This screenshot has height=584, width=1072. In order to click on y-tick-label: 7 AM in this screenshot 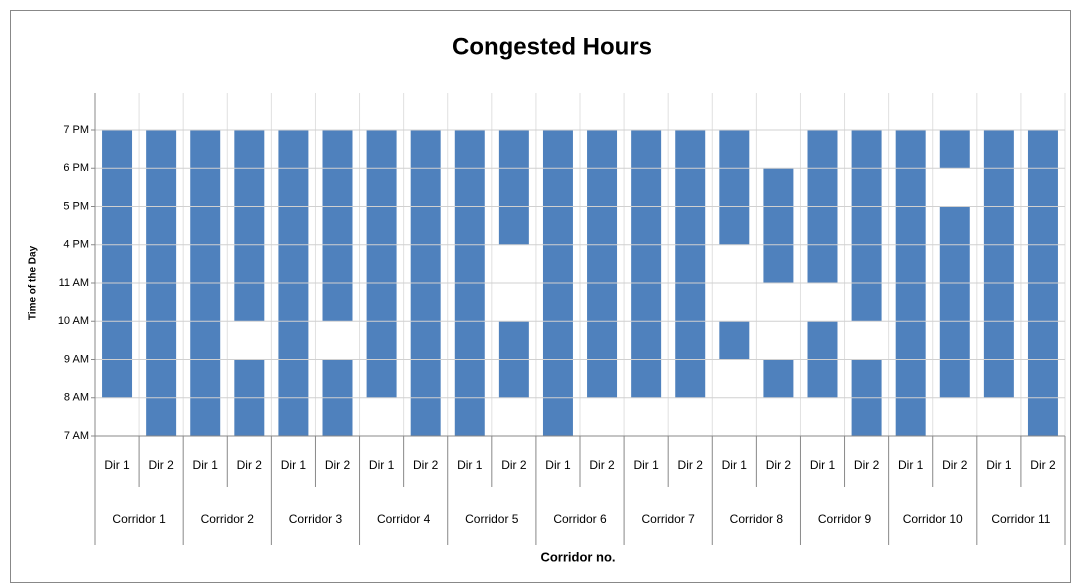, I will do `click(76, 436)`.